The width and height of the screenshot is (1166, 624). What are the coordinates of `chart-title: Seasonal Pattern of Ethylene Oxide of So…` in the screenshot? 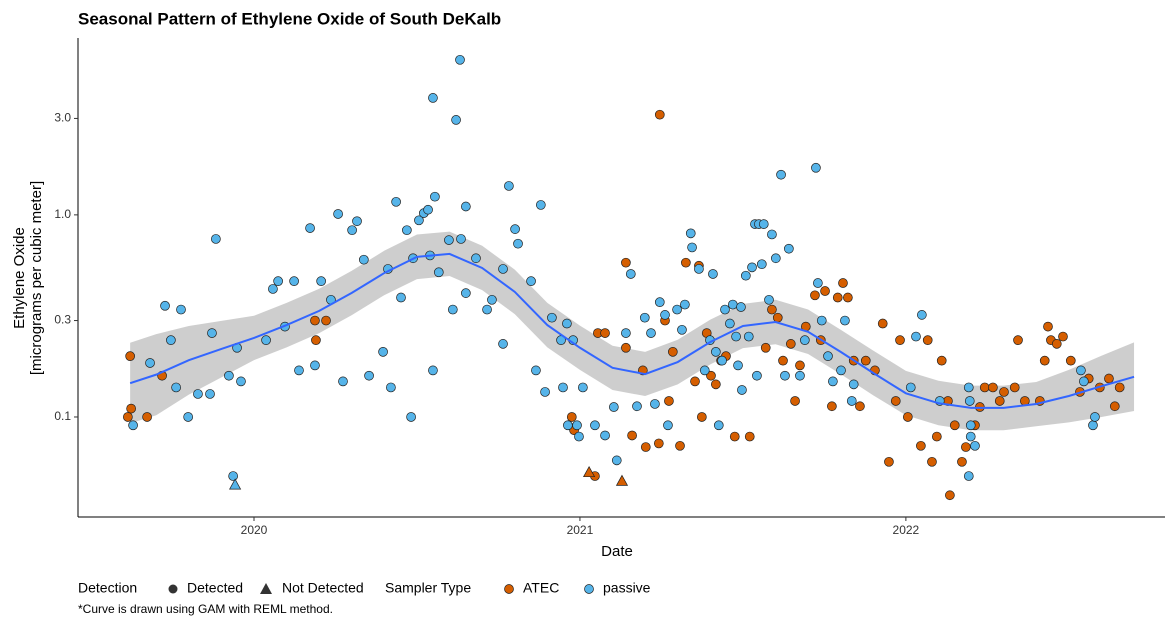 It's located at (289, 18).